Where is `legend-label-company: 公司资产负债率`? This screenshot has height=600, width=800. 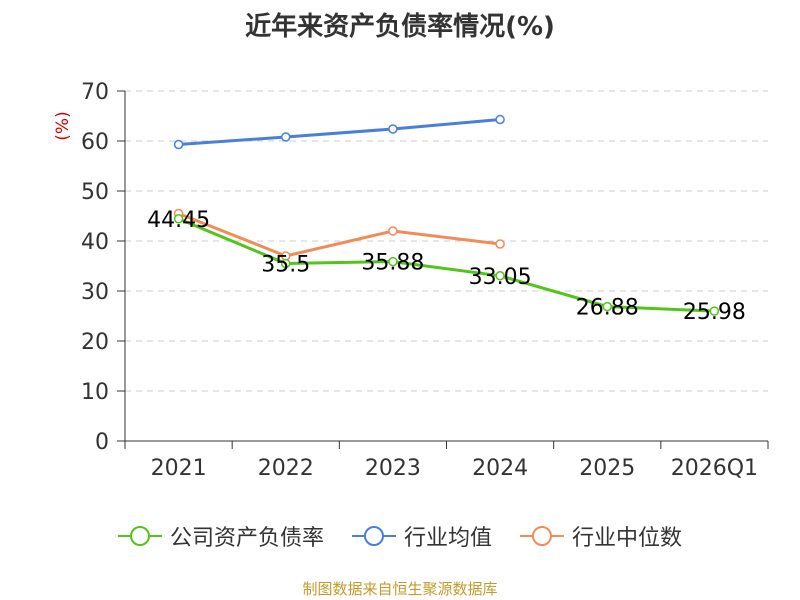
legend-label-company: 公司资产负债率 is located at coordinates (246, 538).